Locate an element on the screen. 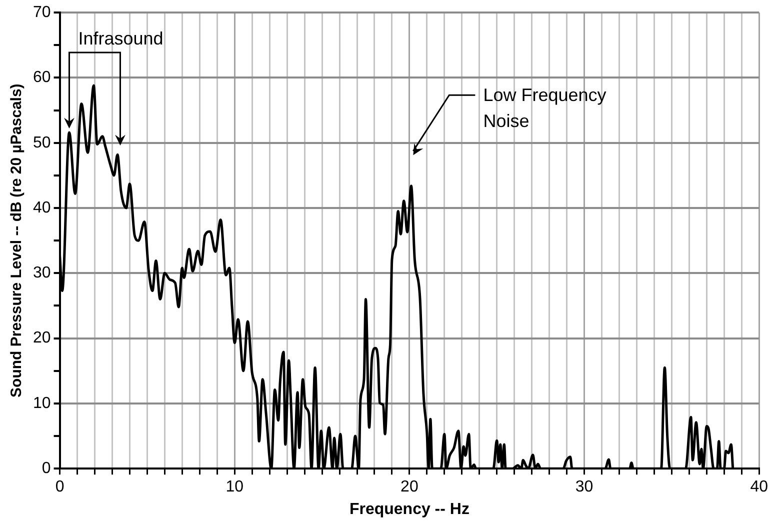 The height and width of the screenshot is (525, 771). annotation: Low Frequency Noise is located at coordinates (544, 108).